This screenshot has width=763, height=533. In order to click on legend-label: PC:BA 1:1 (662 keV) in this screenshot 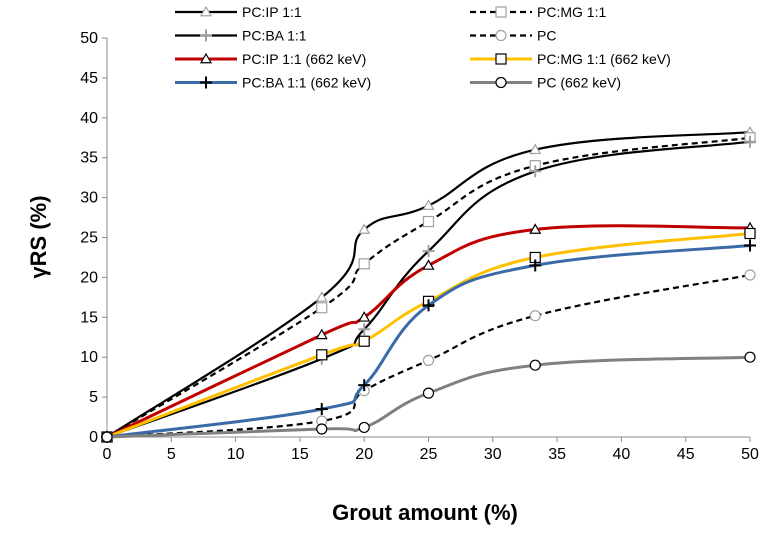, I will do `click(306, 83)`.